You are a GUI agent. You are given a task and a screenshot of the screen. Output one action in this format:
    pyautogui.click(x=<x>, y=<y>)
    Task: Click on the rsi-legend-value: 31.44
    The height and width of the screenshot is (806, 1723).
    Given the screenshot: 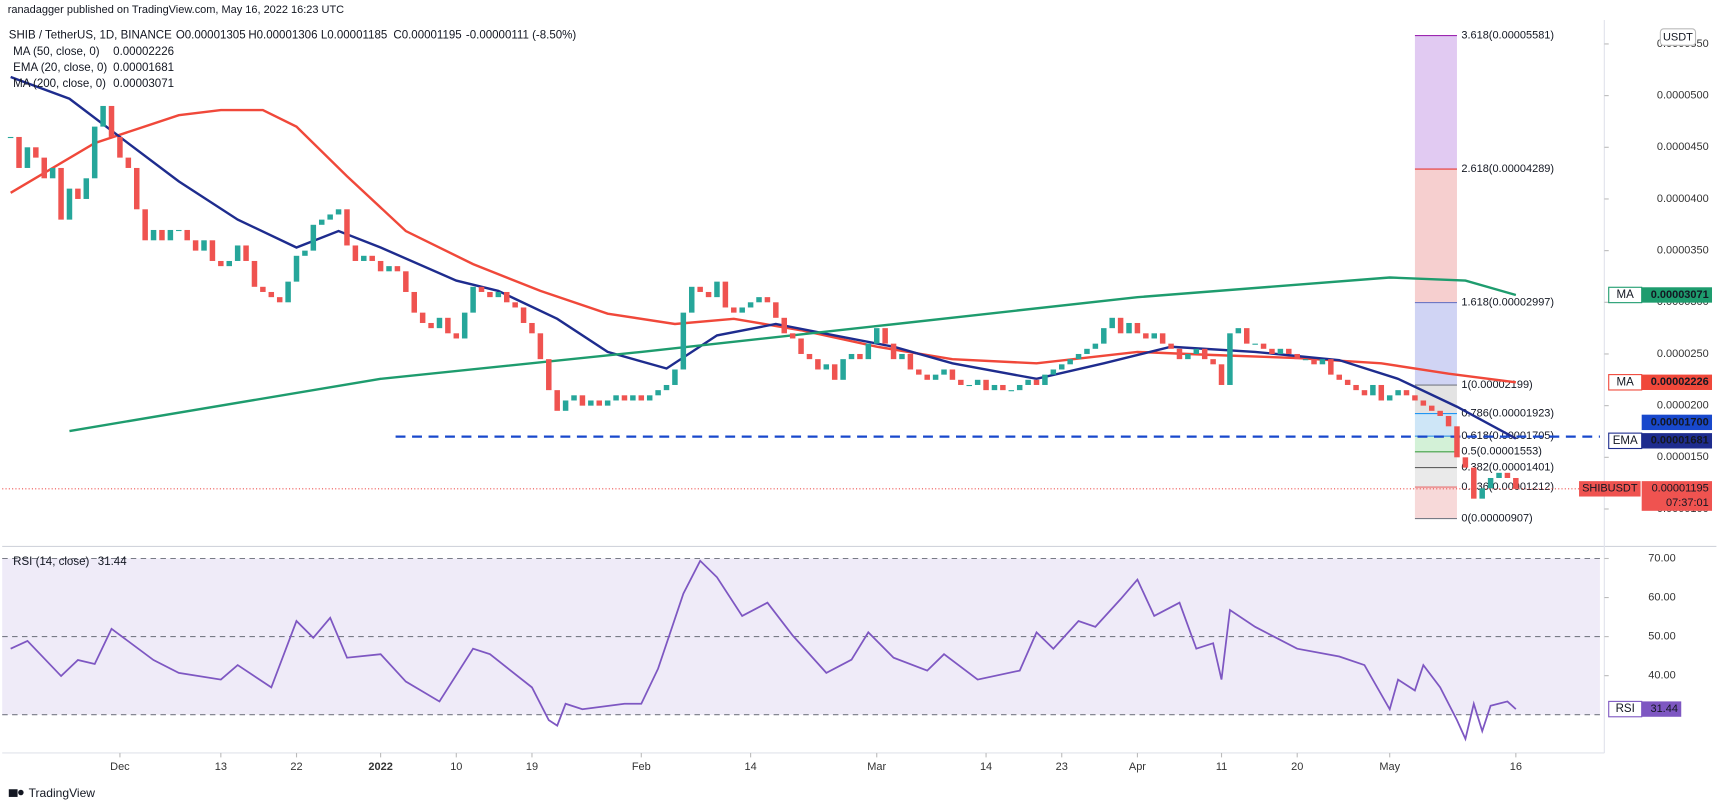 What is the action you would take?
    pyautogui.click(x=112, y=562)
    